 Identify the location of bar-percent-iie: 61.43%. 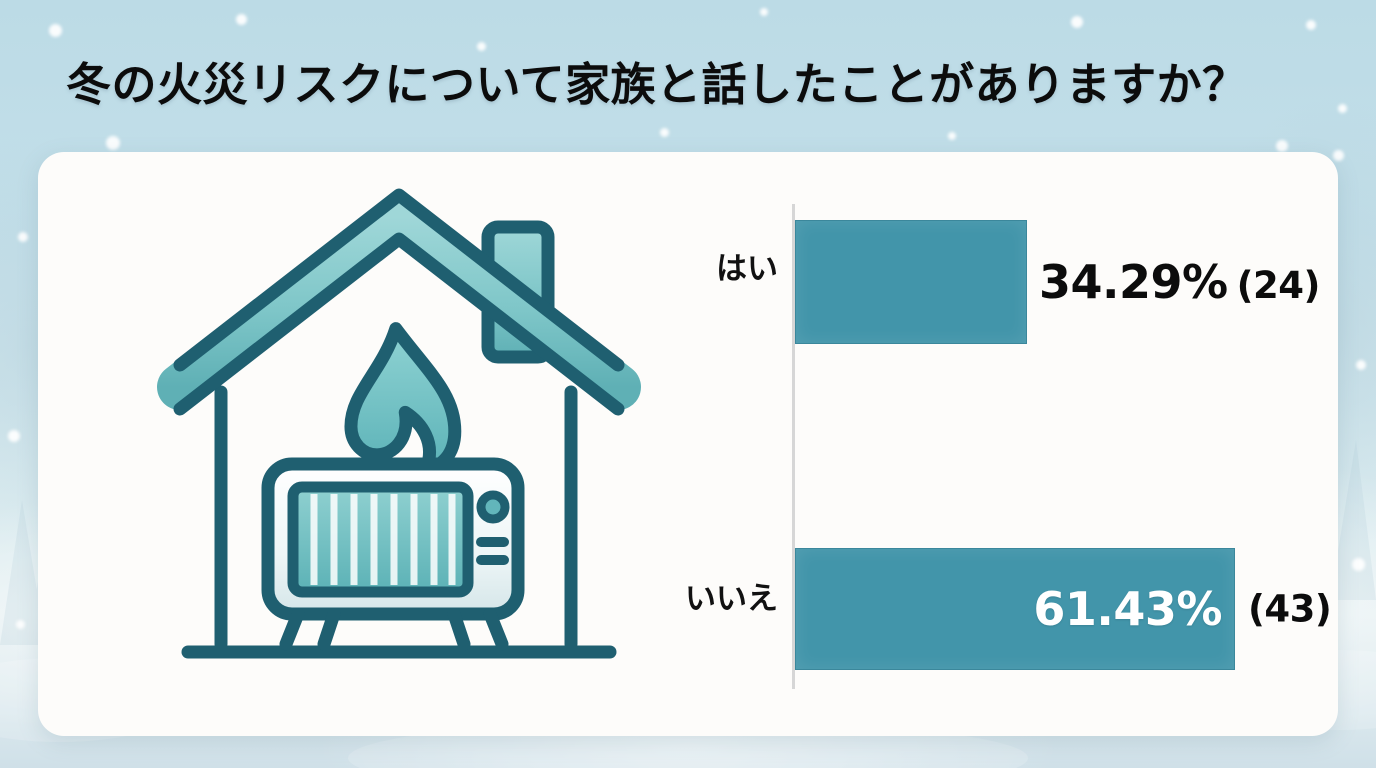
(1127, 609).